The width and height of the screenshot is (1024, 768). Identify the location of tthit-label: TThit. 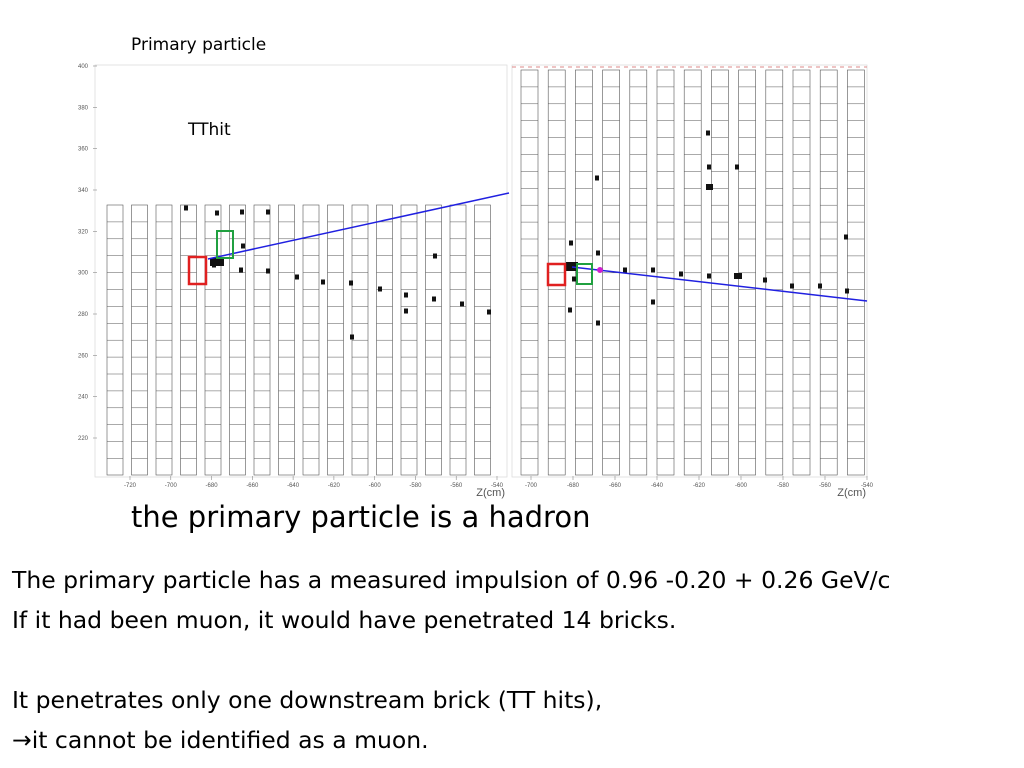
(209, 130).